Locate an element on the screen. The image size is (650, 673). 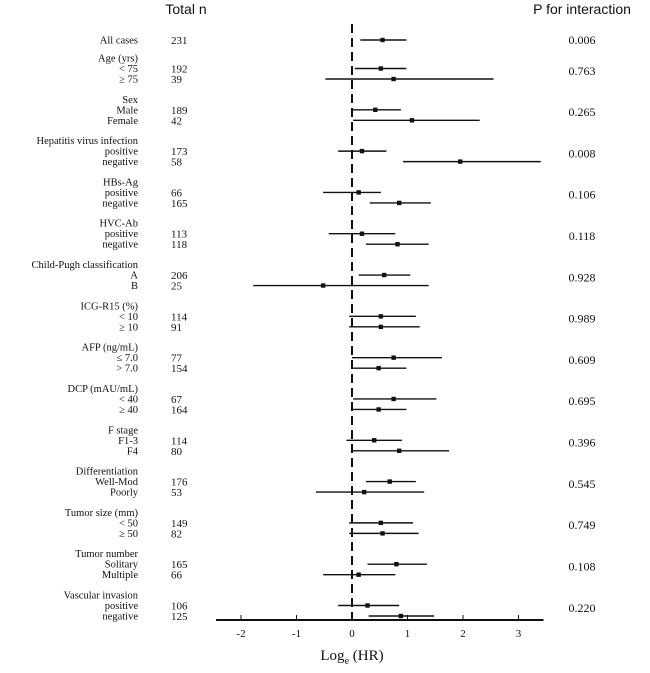
forest-group-7: ICG-R15 (%) 0.989 < 10 114 ≥ 10 91 is located at coordinates (338, 317).